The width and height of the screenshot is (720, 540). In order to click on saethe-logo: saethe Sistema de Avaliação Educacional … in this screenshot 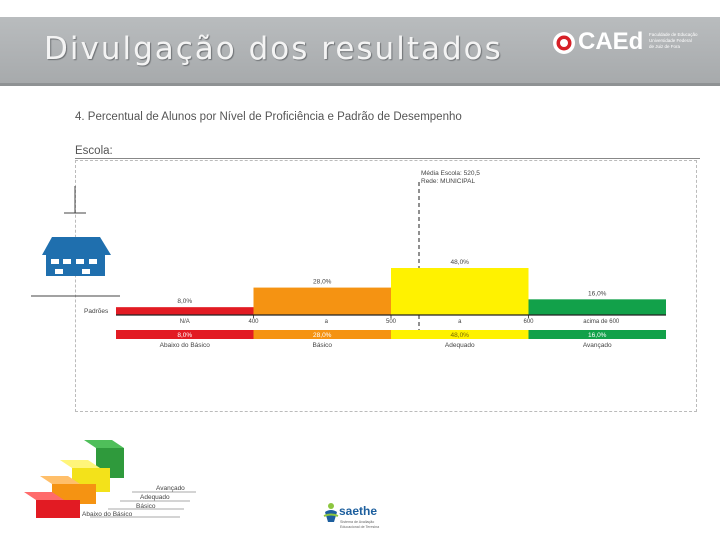, I will do `click(357, 517)`.